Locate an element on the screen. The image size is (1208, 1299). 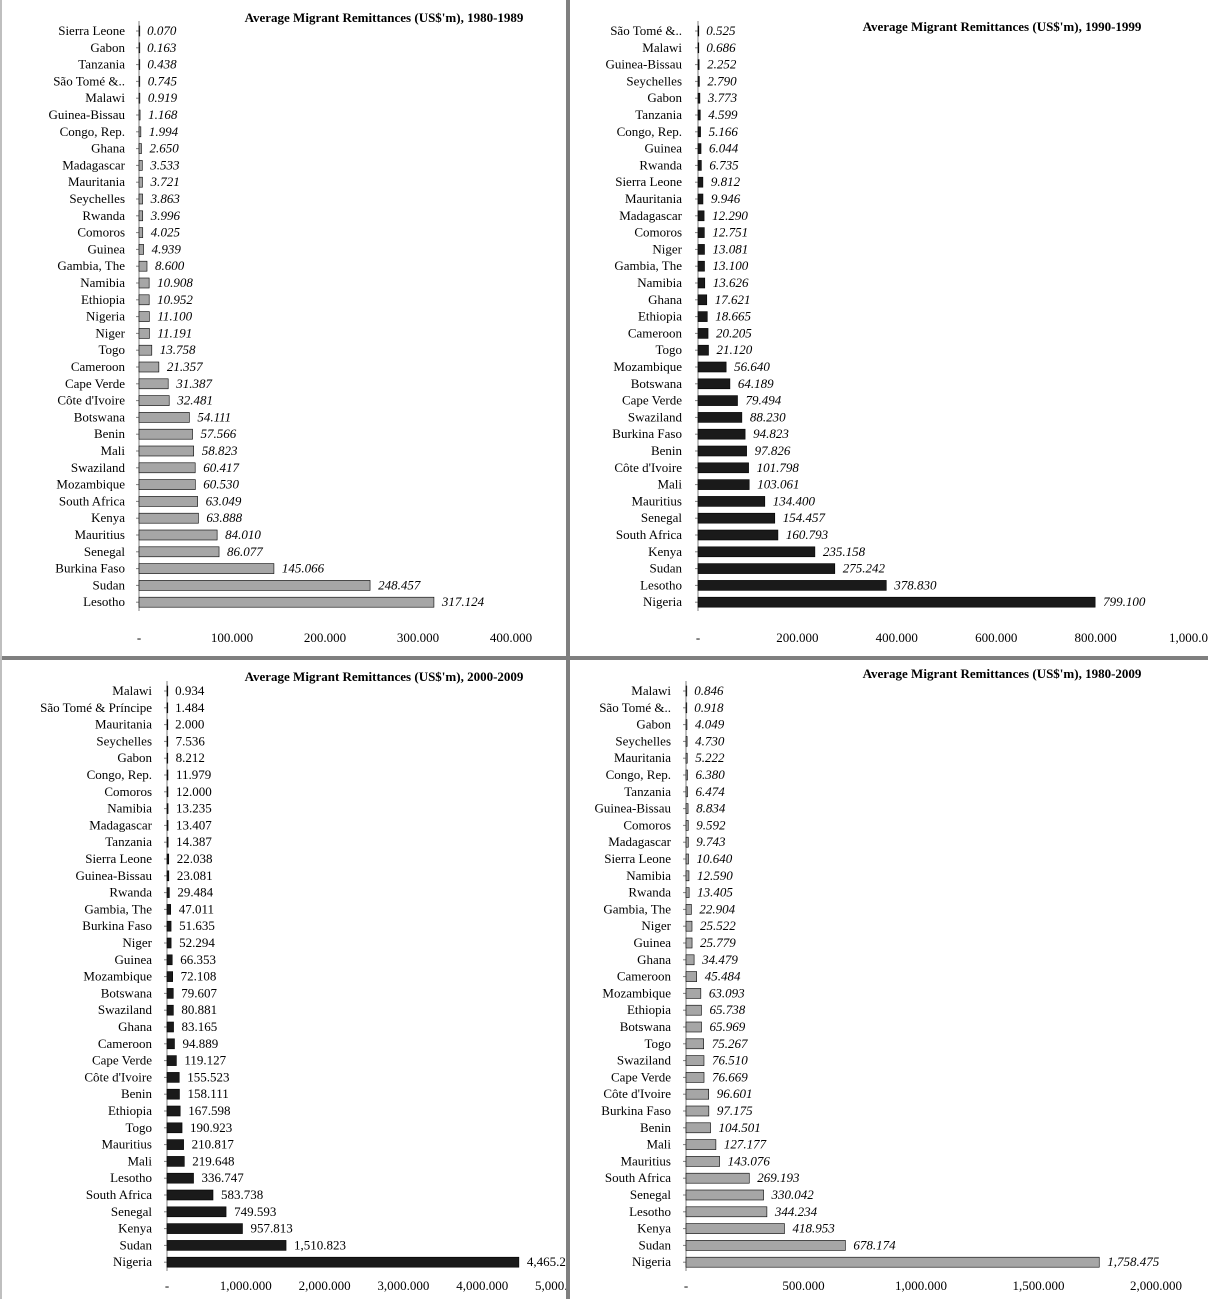
category-label: Benin is located at coordinates (110, 433).